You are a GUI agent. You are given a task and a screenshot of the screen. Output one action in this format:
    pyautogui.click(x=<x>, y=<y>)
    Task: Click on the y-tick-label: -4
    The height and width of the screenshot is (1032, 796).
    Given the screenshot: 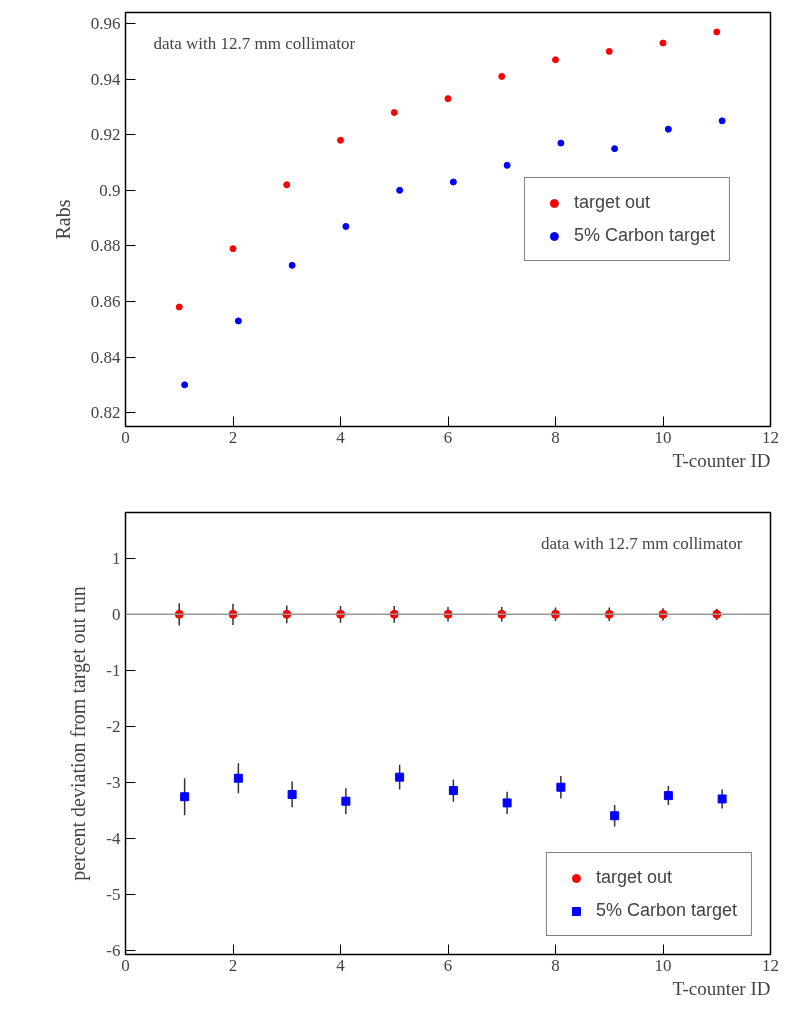 What is the action you would take?
    pyautogui.click(x=113, y=838)
    